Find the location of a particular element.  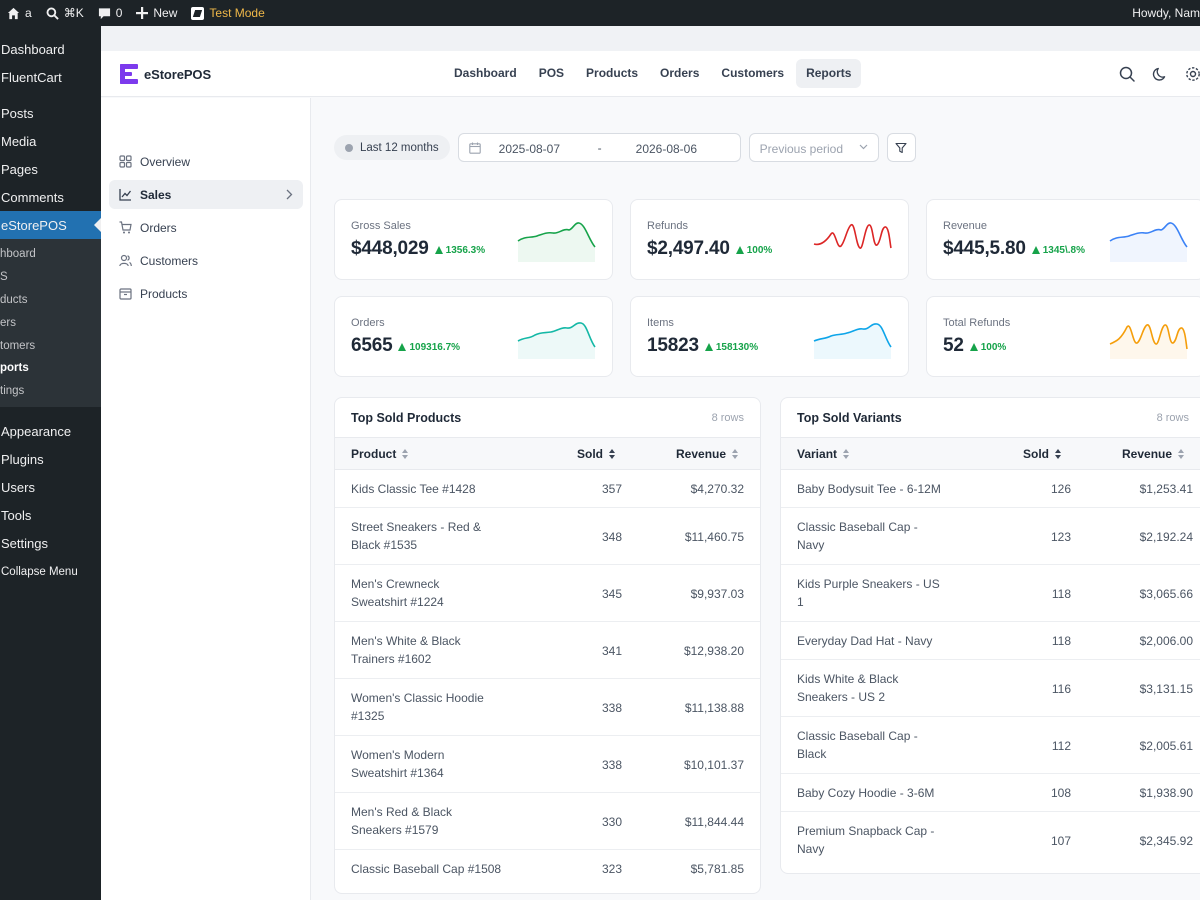

stat-change-value: 158130% is located at coordinates (737, 347).